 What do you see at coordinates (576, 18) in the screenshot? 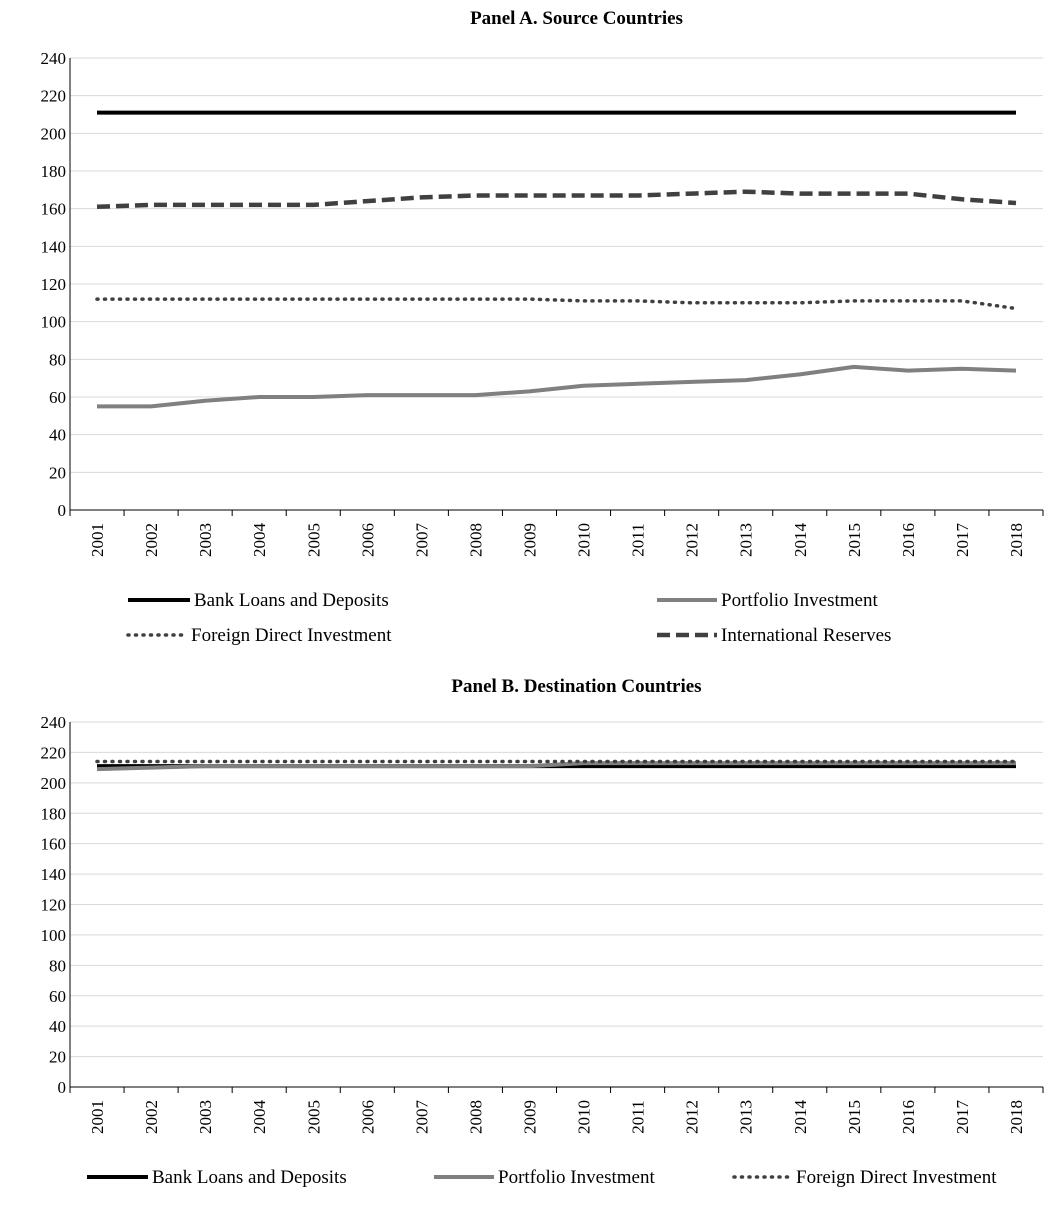
I see `chart-title: Panel A. Source Countries` at bounding box center [576, 18].